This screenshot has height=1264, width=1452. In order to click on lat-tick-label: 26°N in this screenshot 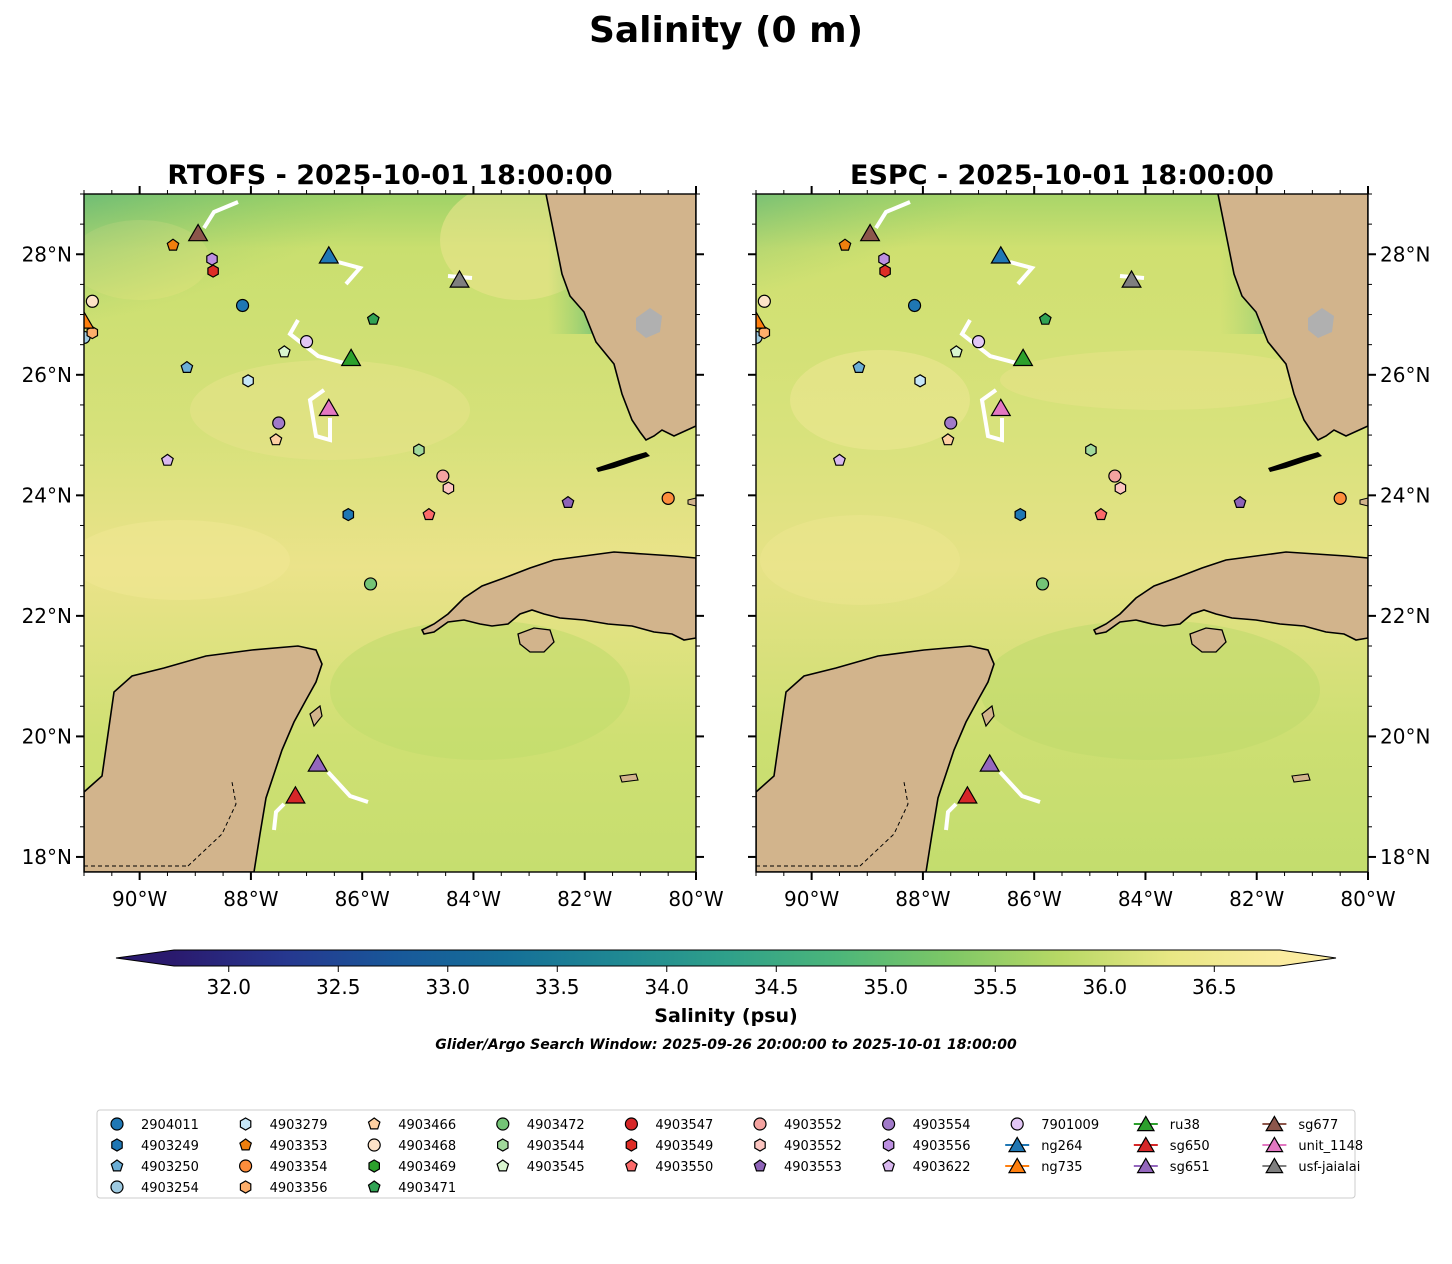, I will do `click(47, 375)`.